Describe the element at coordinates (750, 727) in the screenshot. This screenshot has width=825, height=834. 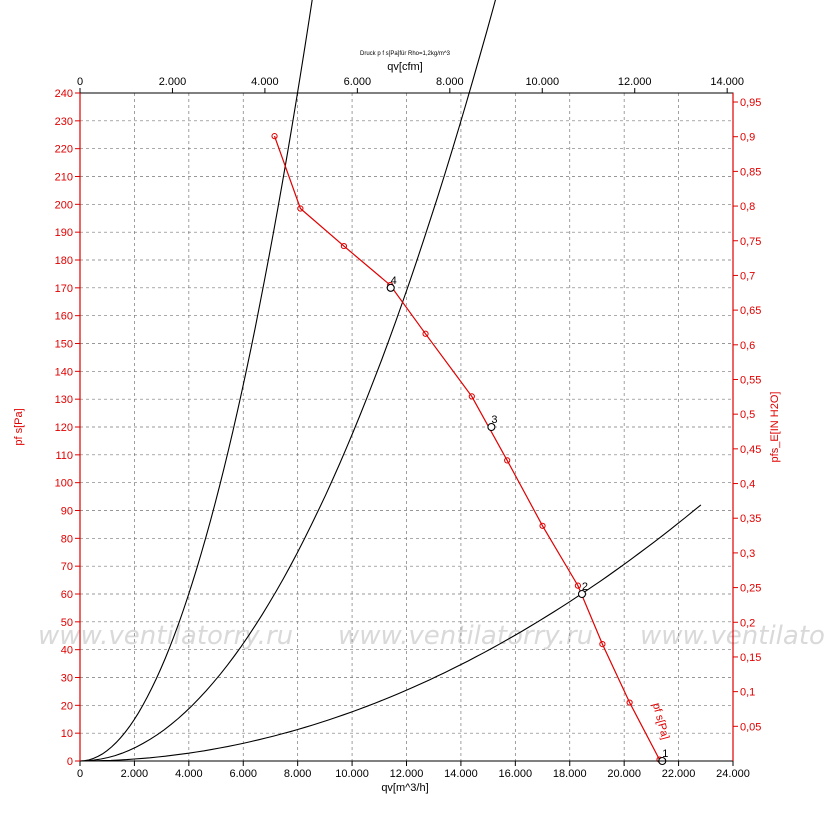
I see `y-right-tick-label: 0,05` at that location.